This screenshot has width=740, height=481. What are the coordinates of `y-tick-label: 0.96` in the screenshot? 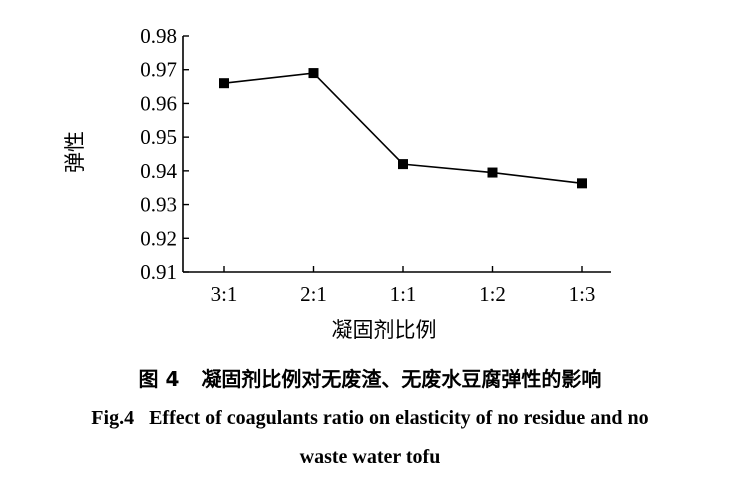 It's located at (158, 103).